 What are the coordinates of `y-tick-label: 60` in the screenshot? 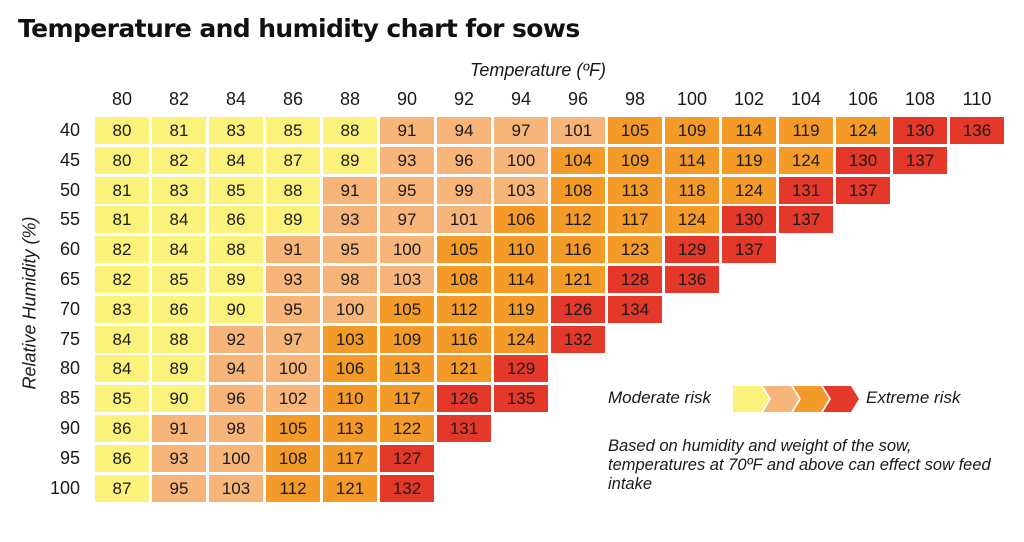 It's located at (69, 249).